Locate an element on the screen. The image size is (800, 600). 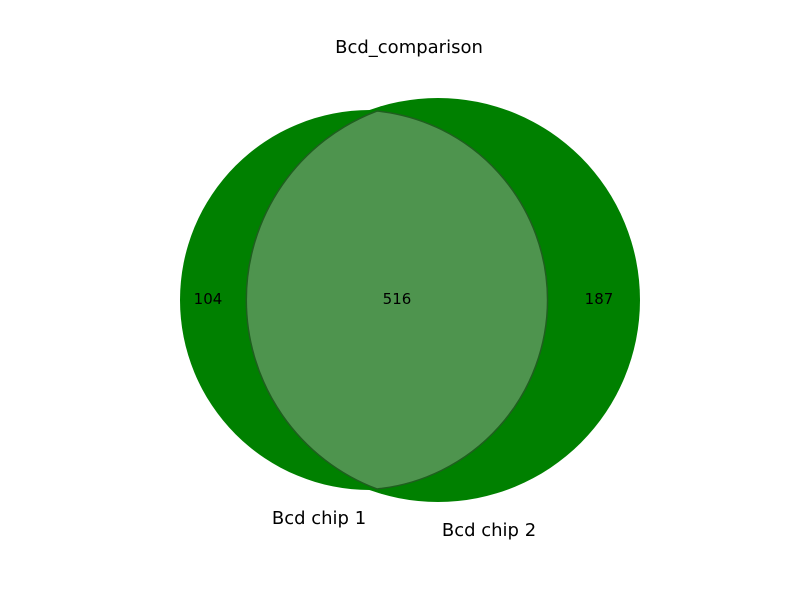
set-b-label: Bcd chip 2 is located at coordinates (489, 530).